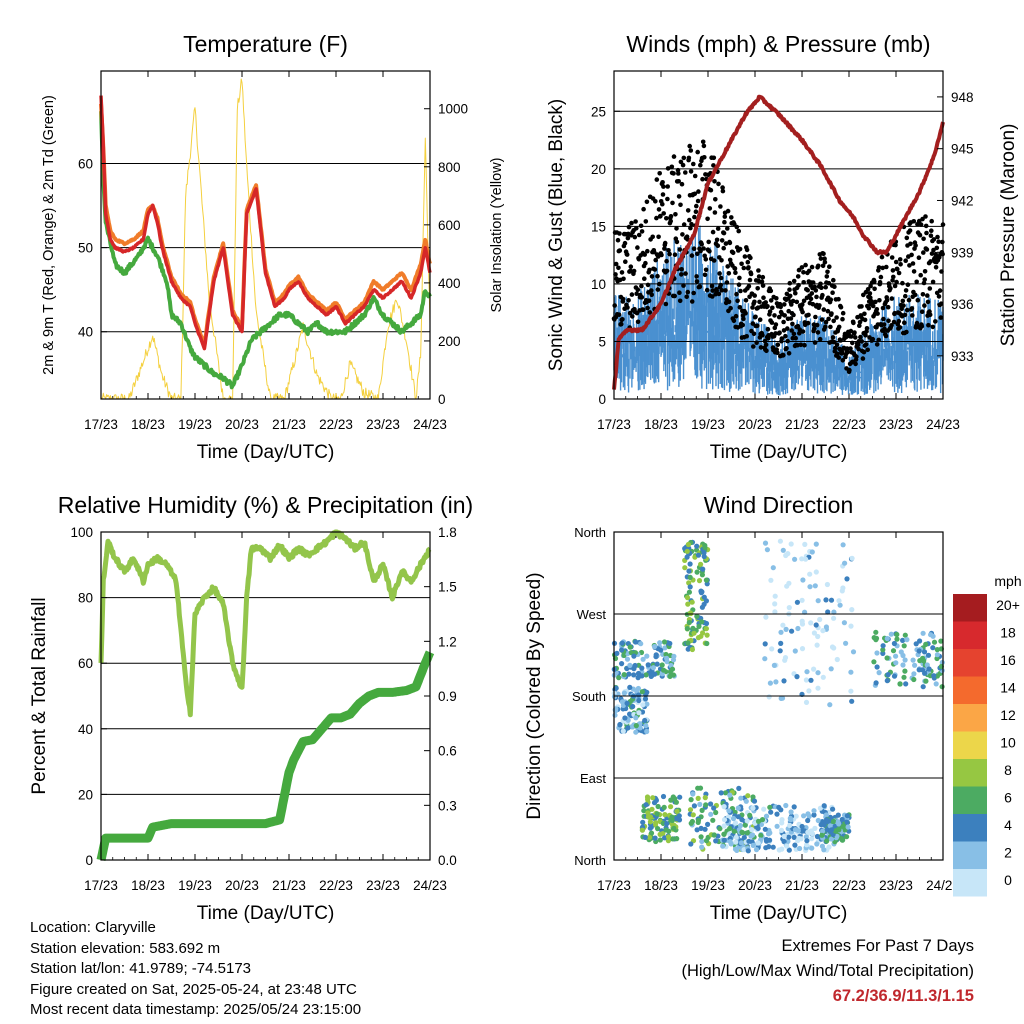  What do you see at coordinates (85, 598) in the screenshot?
I see `y-tick-label: 80` at bounding box center [85, 598].